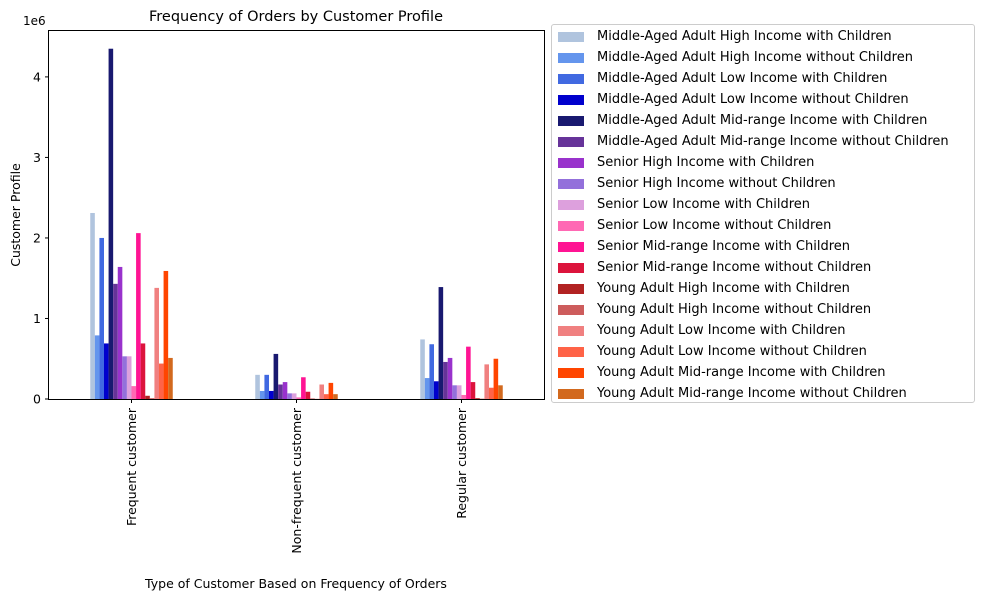  What do you see at coordinates (732, 351) in the screenshot?
I see `legend-label: Young Adult Low Income without Children` at bounding box center [732, 351].